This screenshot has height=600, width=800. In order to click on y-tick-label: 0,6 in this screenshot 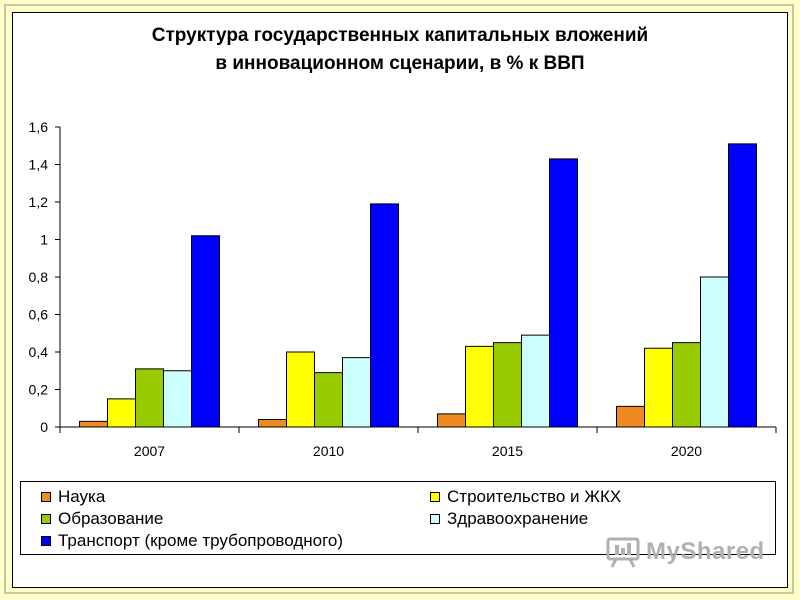, I will do `click(39, 315)`.